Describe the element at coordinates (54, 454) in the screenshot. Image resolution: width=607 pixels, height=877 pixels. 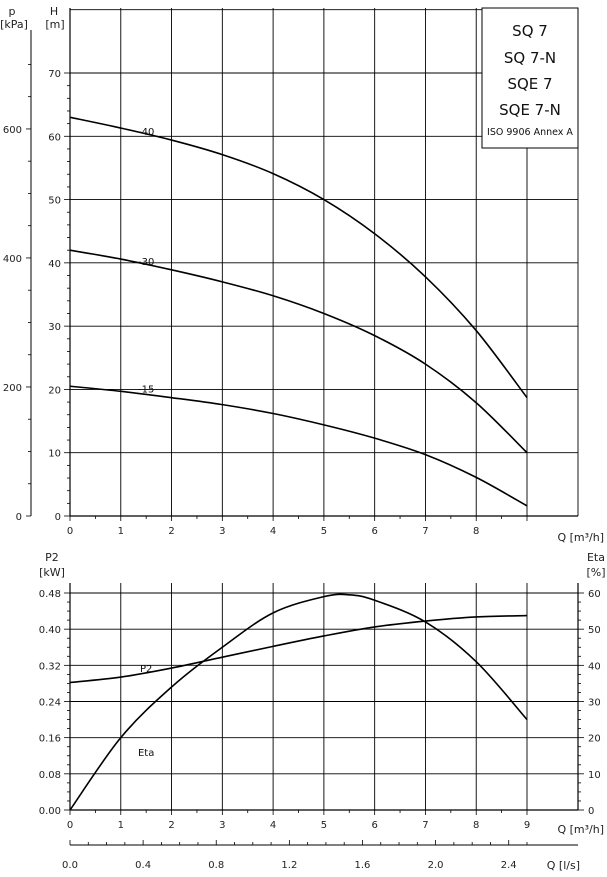
I see `head-tick-label: 10` at that location.